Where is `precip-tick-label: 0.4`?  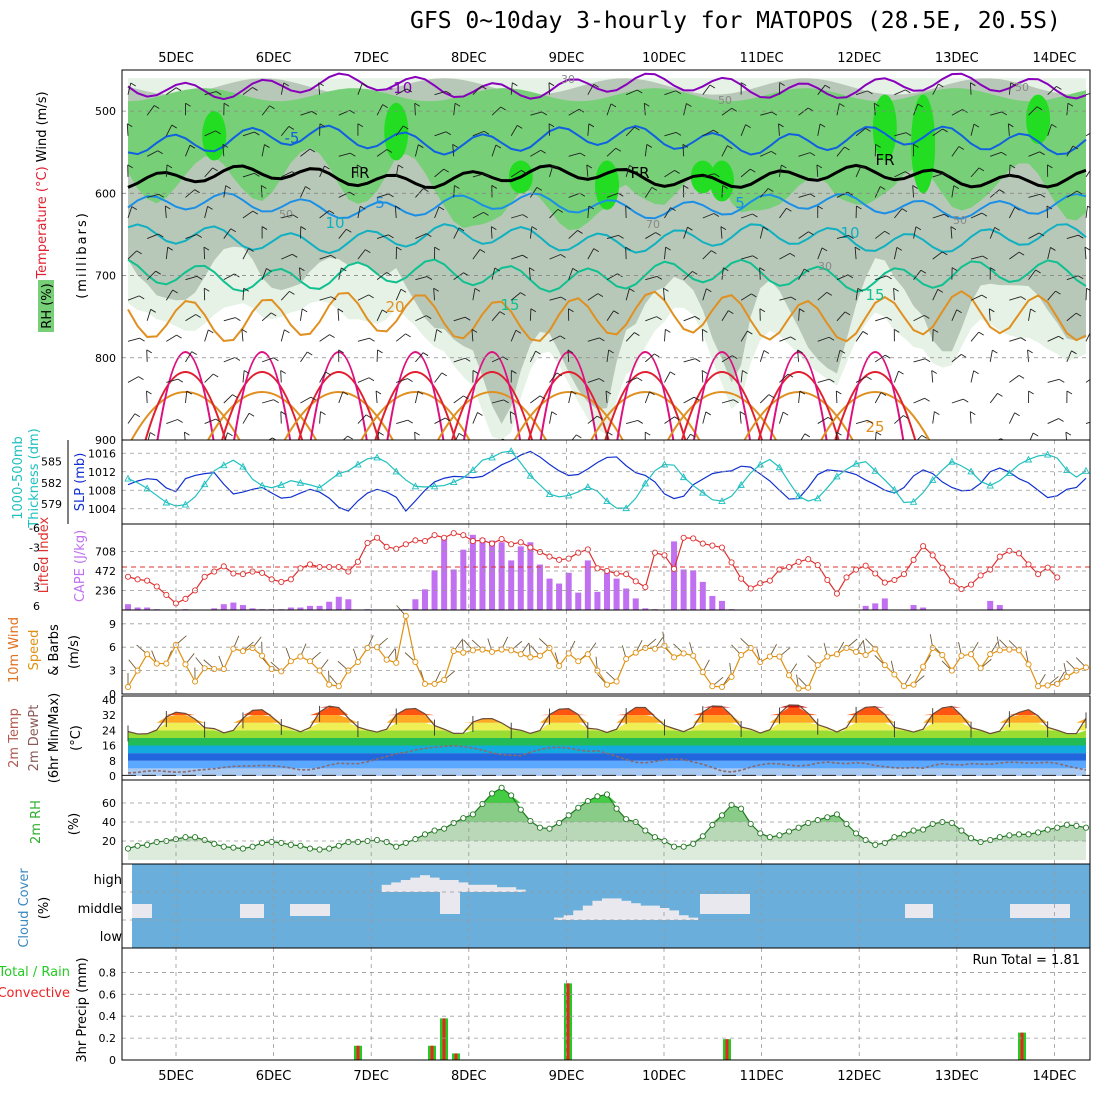
precip-tick-label: 0.4 is located at coordinates (108, 1016).